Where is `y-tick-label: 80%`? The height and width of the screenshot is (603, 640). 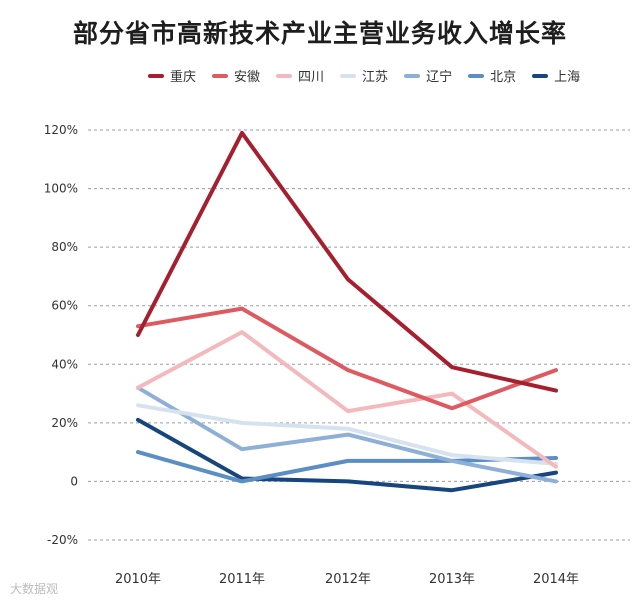
y-tick-label: 80% is located at coordinates (64, 247).